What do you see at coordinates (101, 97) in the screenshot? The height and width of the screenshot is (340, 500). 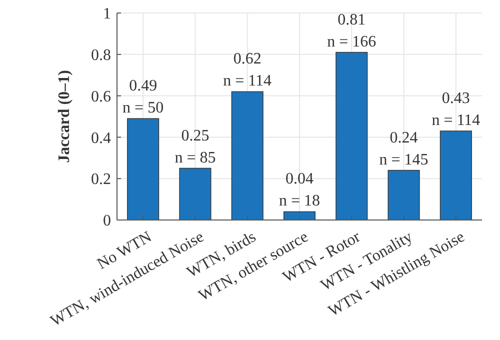 I see `y-tick-label: 0.6` at bounding box center [101, 97].